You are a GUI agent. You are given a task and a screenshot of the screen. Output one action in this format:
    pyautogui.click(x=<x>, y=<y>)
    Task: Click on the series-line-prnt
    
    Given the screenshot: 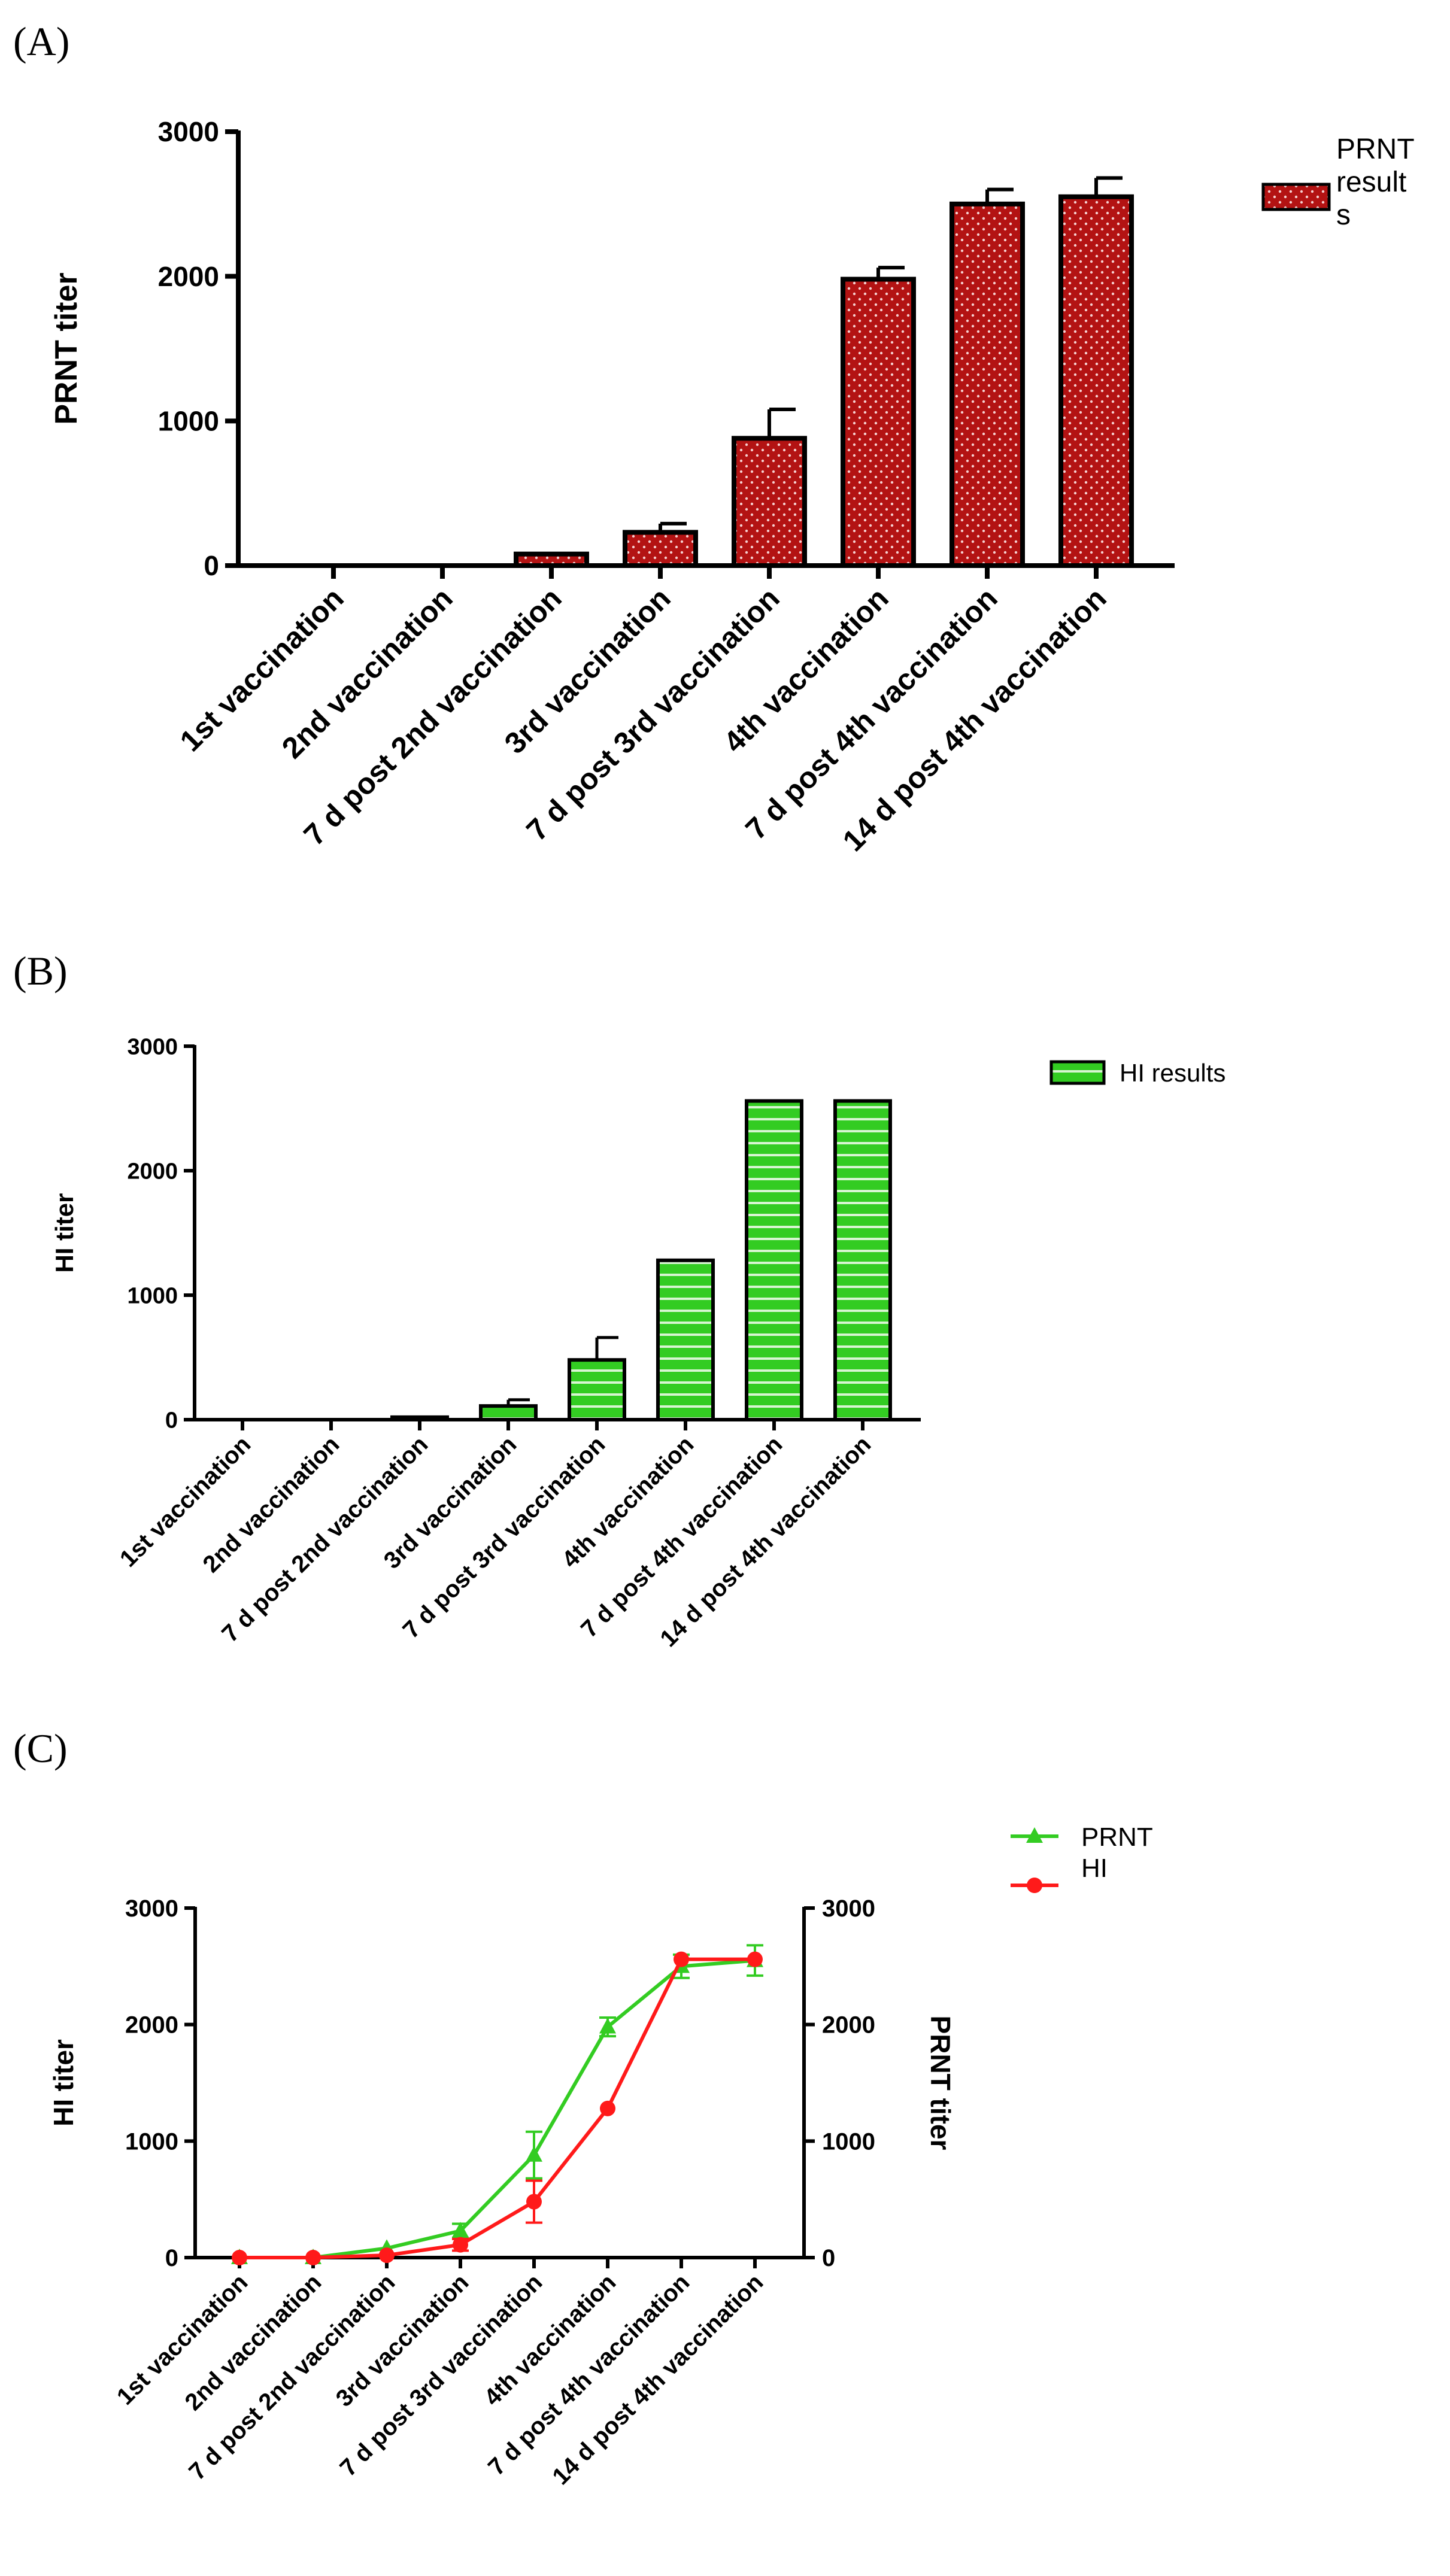 What is the action you would take?
    pyautogui.click(x=497, y=2108)
    